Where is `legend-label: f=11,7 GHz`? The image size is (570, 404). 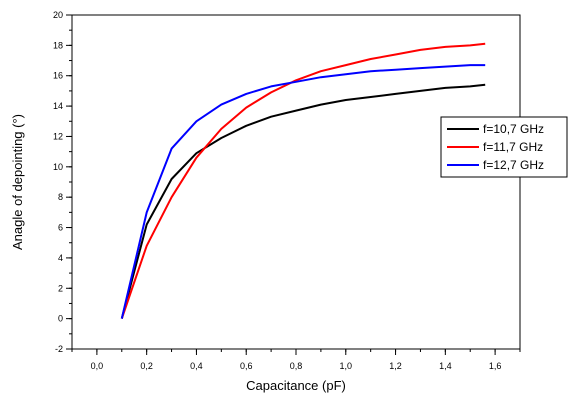
legend-label: f=11,7 GHz is located at coordinates (513, 147).